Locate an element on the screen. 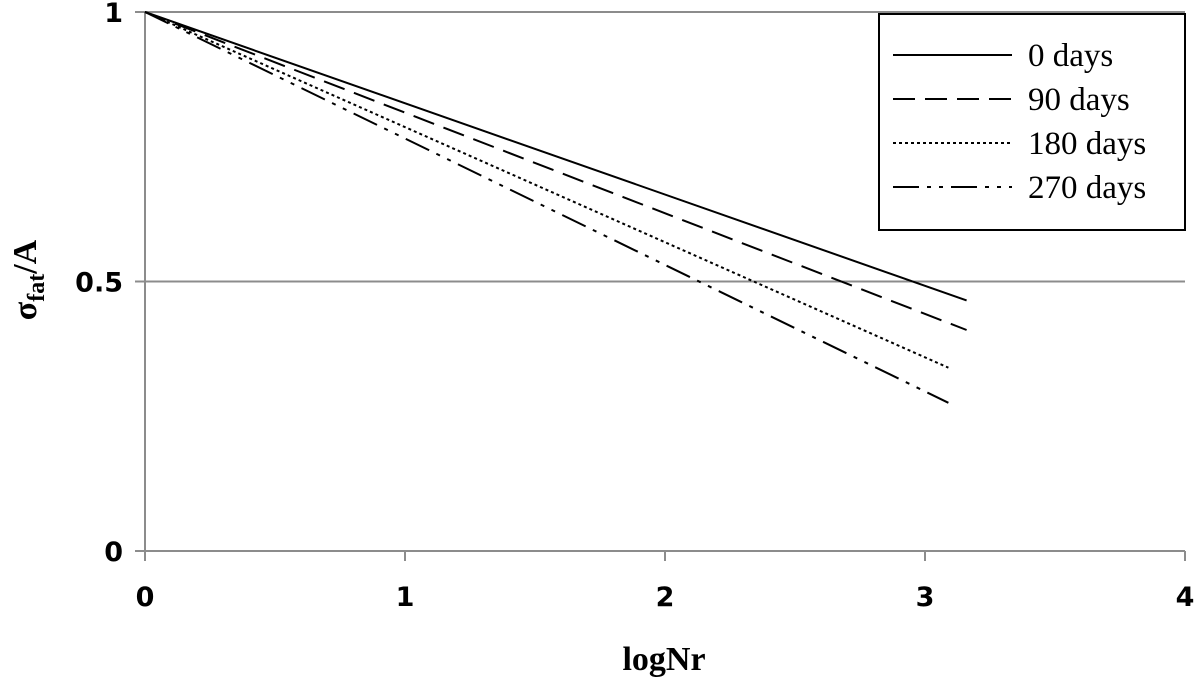 The height and width of the screenshot is (678, 1200). x-tick-label-4: 4 is located at coordinates (1185, 597).